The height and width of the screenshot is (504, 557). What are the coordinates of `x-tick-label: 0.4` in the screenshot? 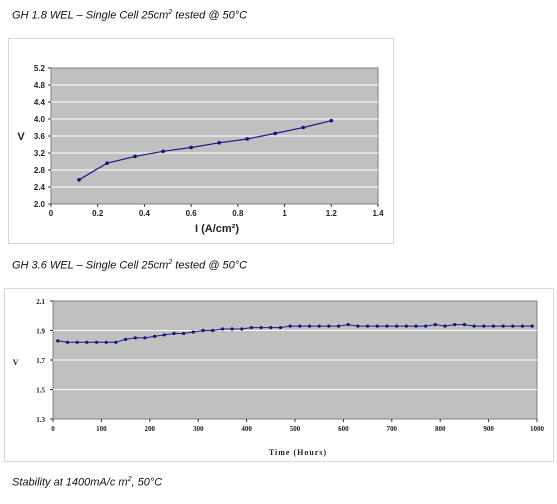 It's located at (145, 213).